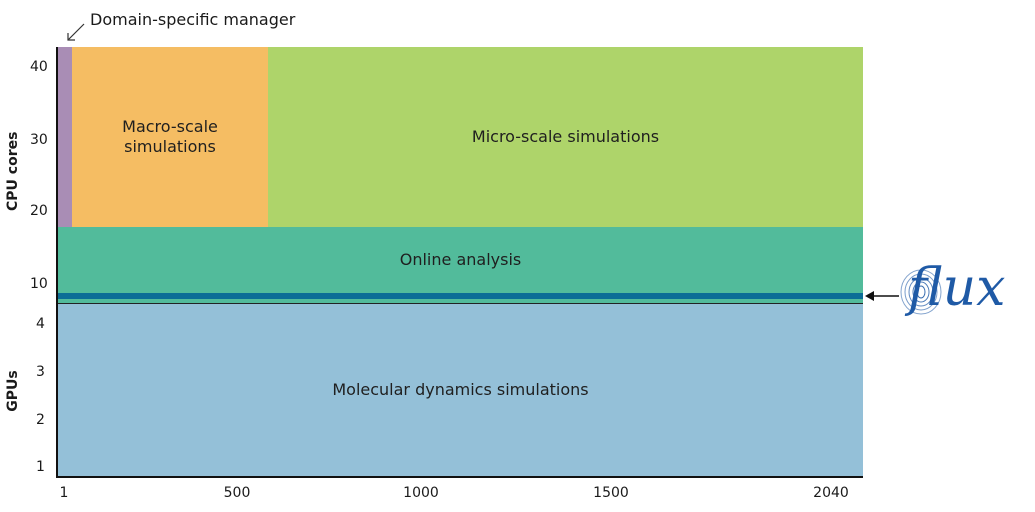  I want to click on x-tick-label: 1, so click(64, 493).